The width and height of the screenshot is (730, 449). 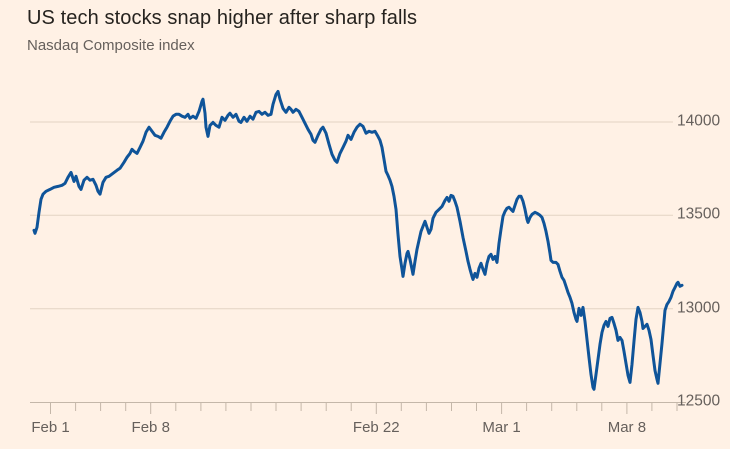 I want to click on x-axis-label: Mar 1, so click(x=501, y=427).